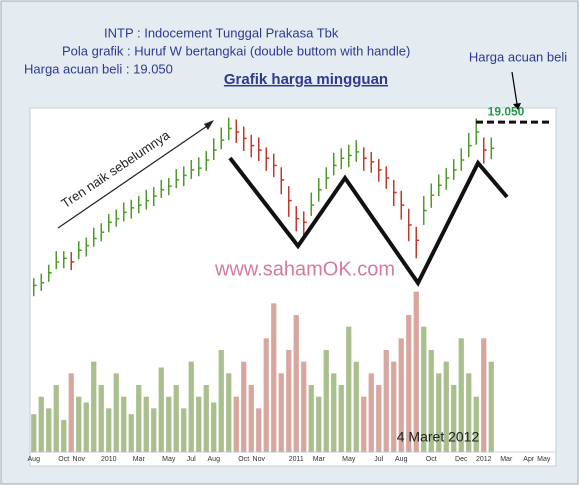 The image size is (579, 485). What do you see at coordinates (514, 88) in the screenshot?
I see `arrow` at bounding box center [514, 88].